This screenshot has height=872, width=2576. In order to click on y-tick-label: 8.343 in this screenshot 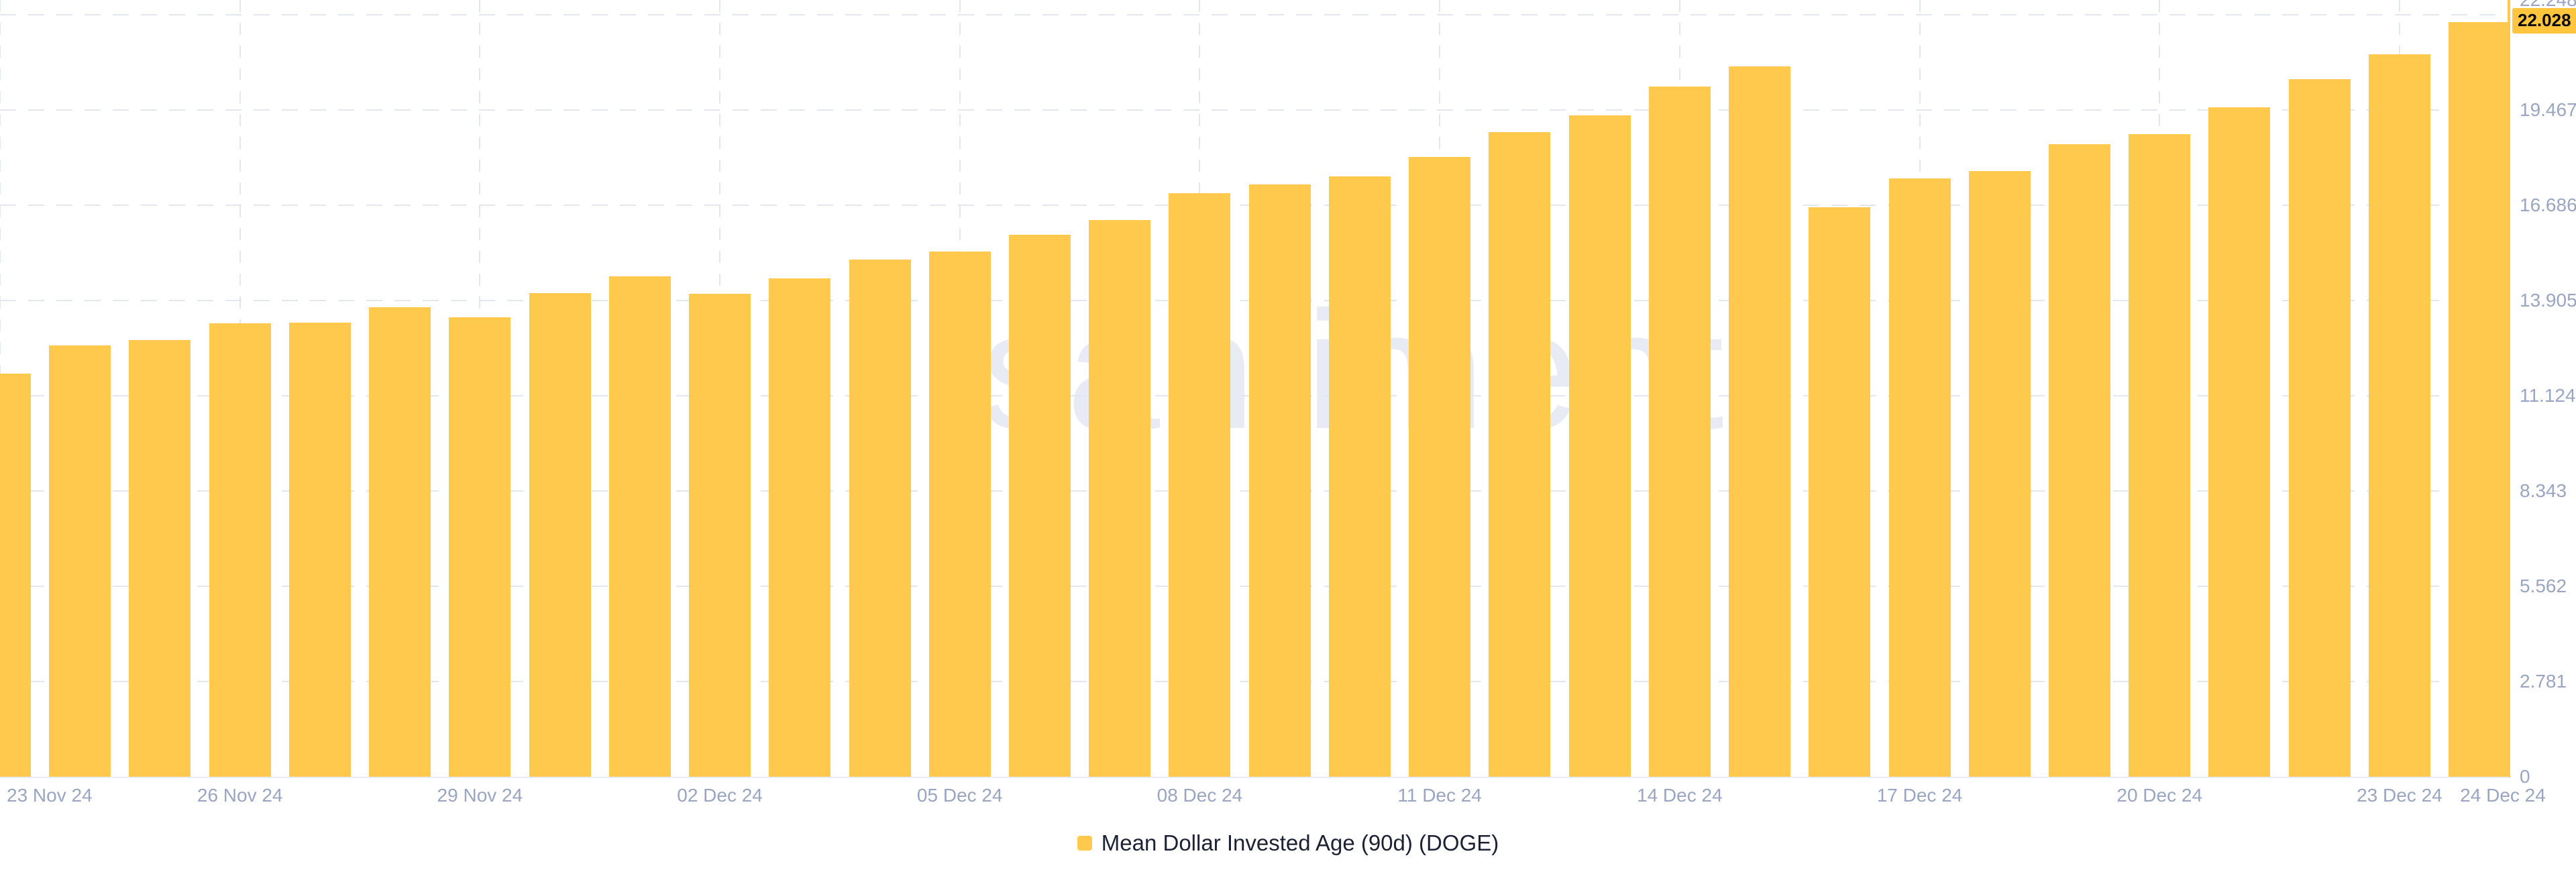, I will do `click(2543, 490)`.